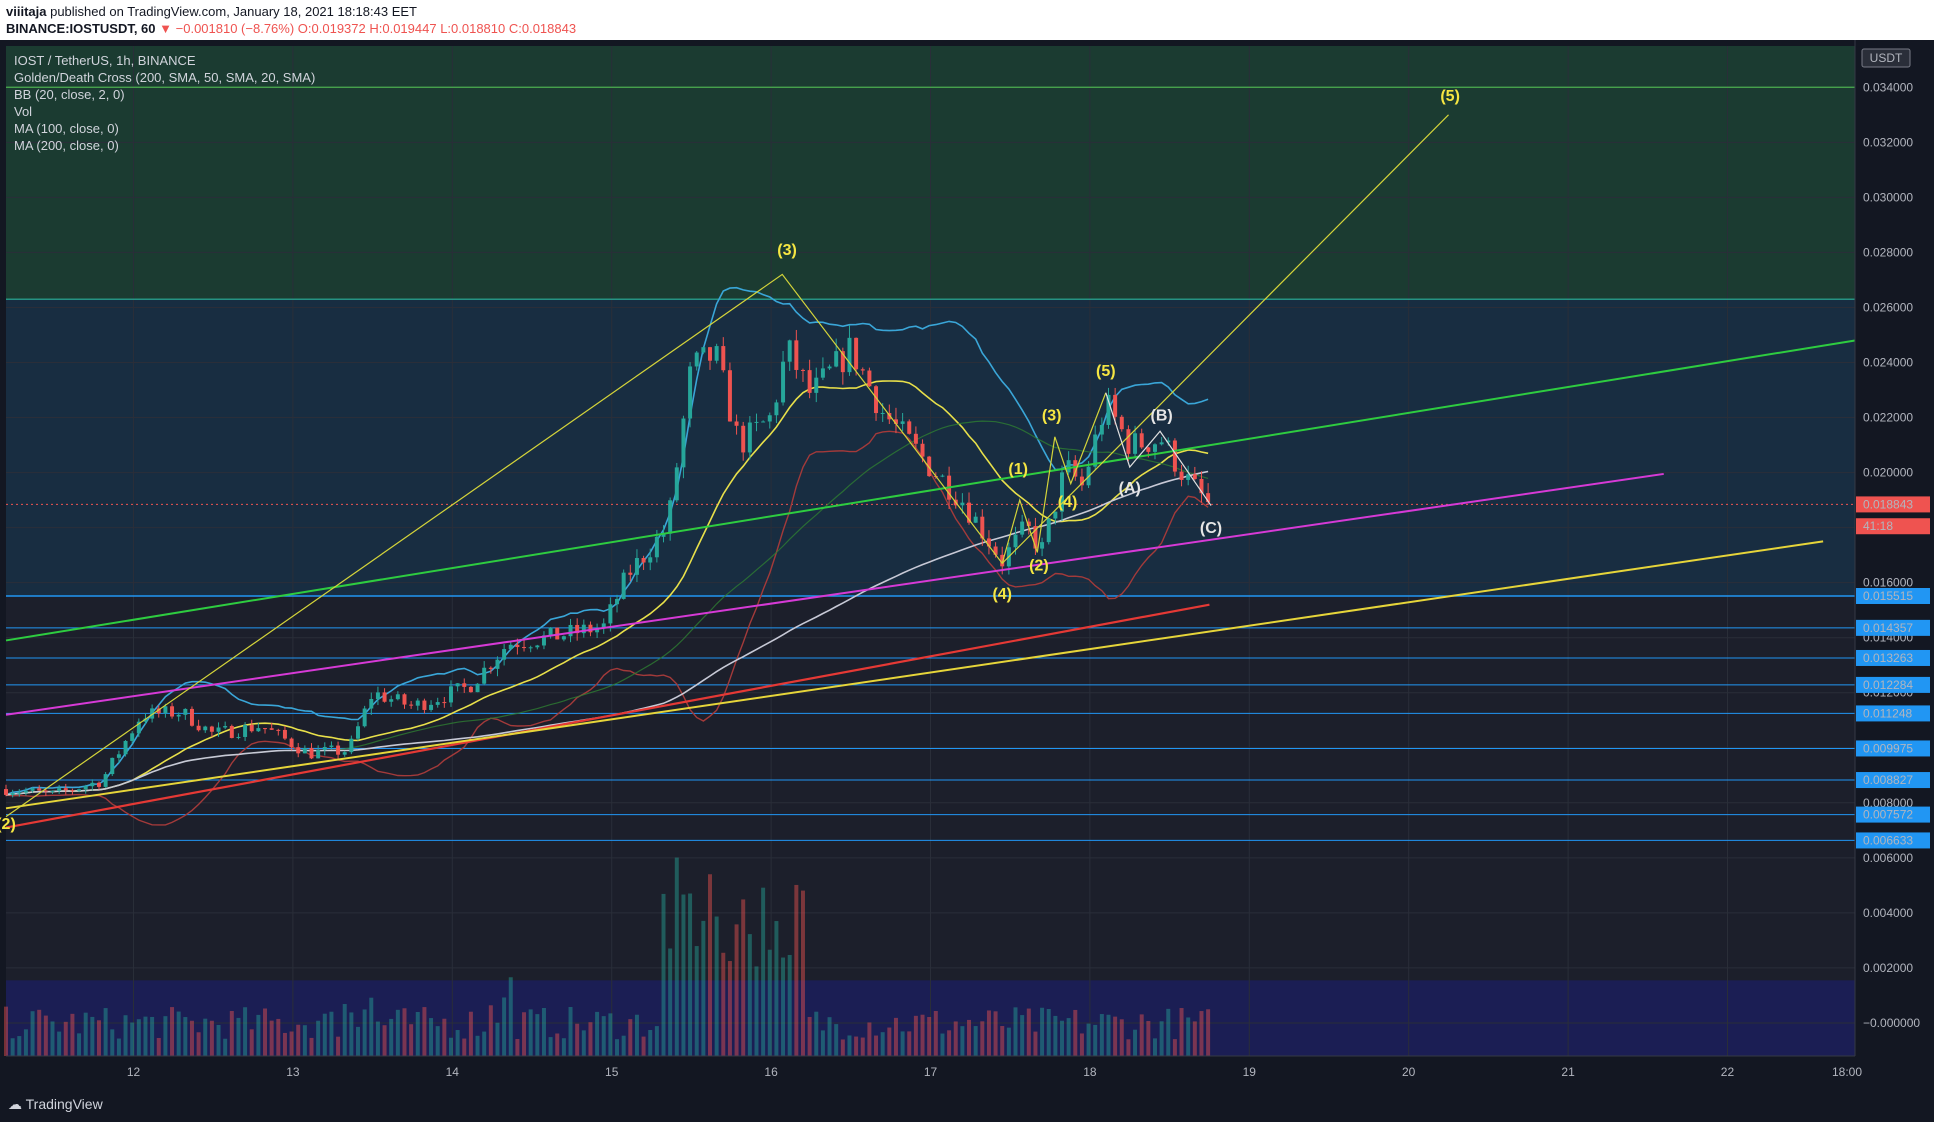  I want to click on footer: ☁ TradingView, so click(967, 1104).